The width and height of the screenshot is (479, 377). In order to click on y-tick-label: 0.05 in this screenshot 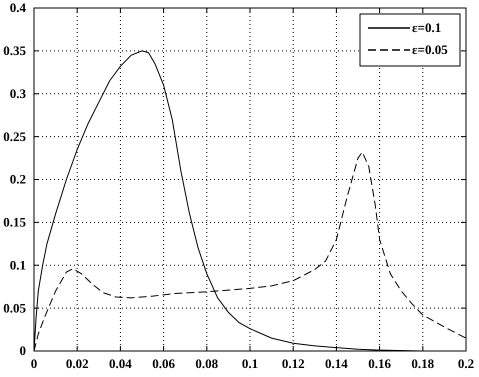, I will do `click(14, 308)`.